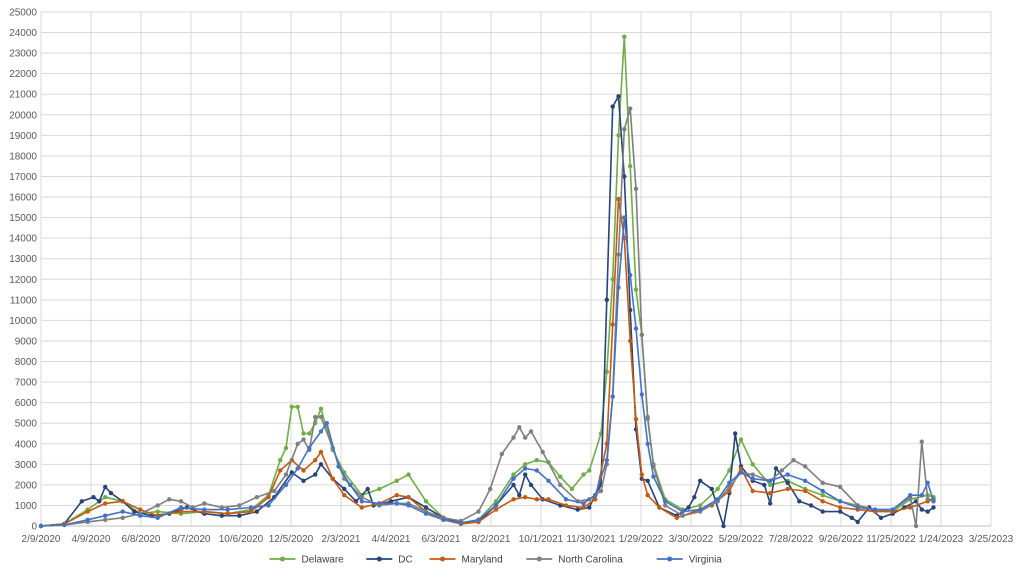 The width and height of the screenshot is (1023, 580). I want to click on y-tick-label: 12000, so click(23, 280).